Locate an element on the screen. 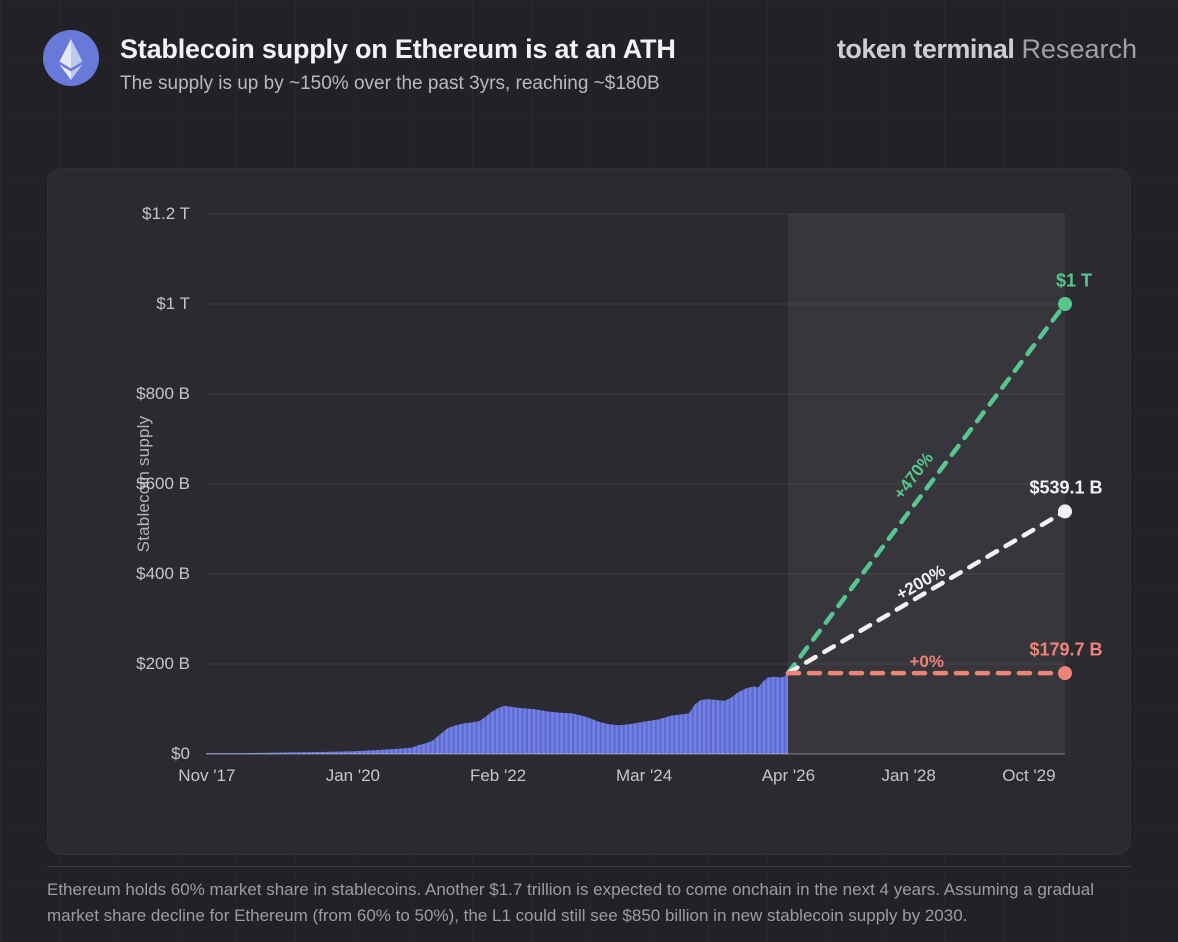 The image size is (1178, 942). x-tick-label: Jan '20 is located at coordinates (353, 775).